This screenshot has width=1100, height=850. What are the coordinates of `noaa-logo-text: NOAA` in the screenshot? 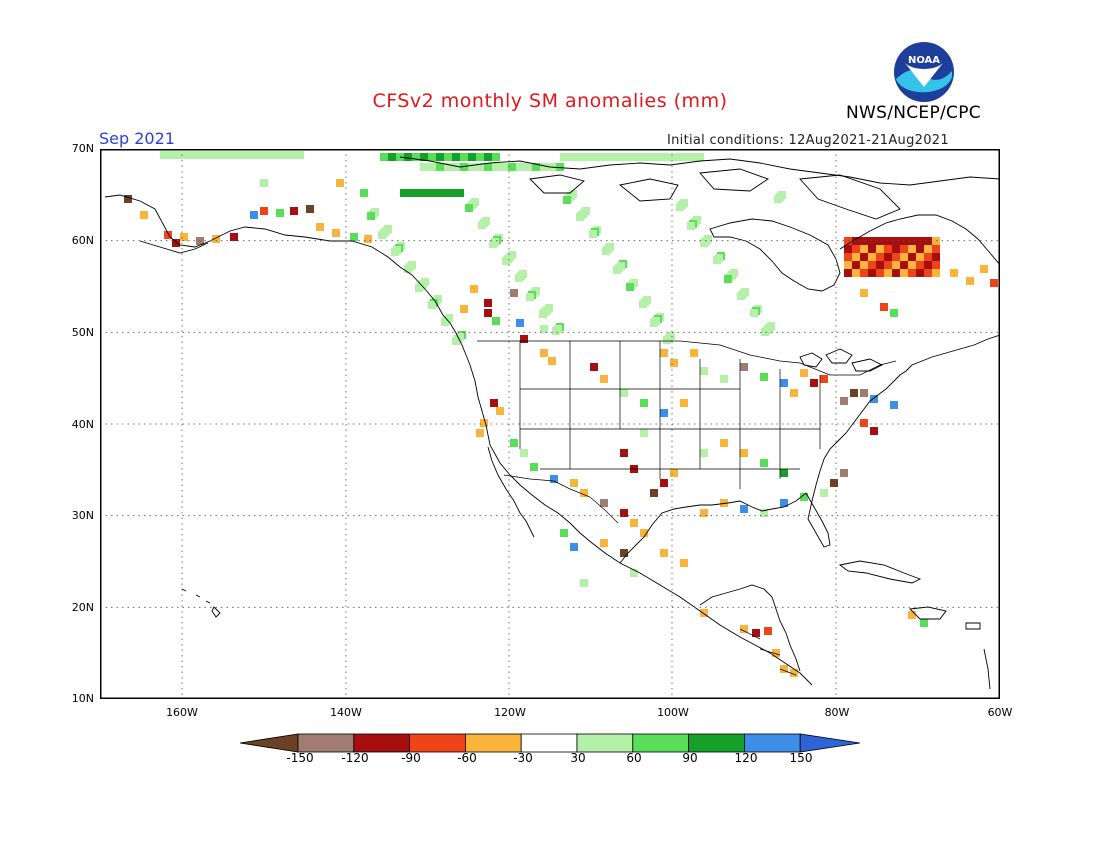 It's located at (924, 60).